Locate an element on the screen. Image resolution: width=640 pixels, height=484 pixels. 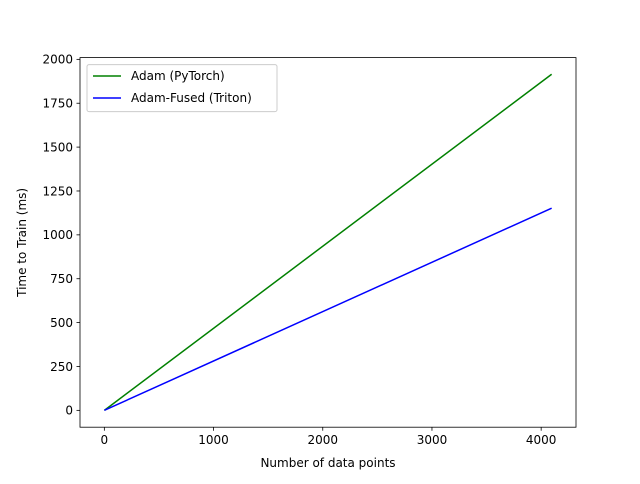
x-tick-label: 4000 is located at coordinates (541, 440).